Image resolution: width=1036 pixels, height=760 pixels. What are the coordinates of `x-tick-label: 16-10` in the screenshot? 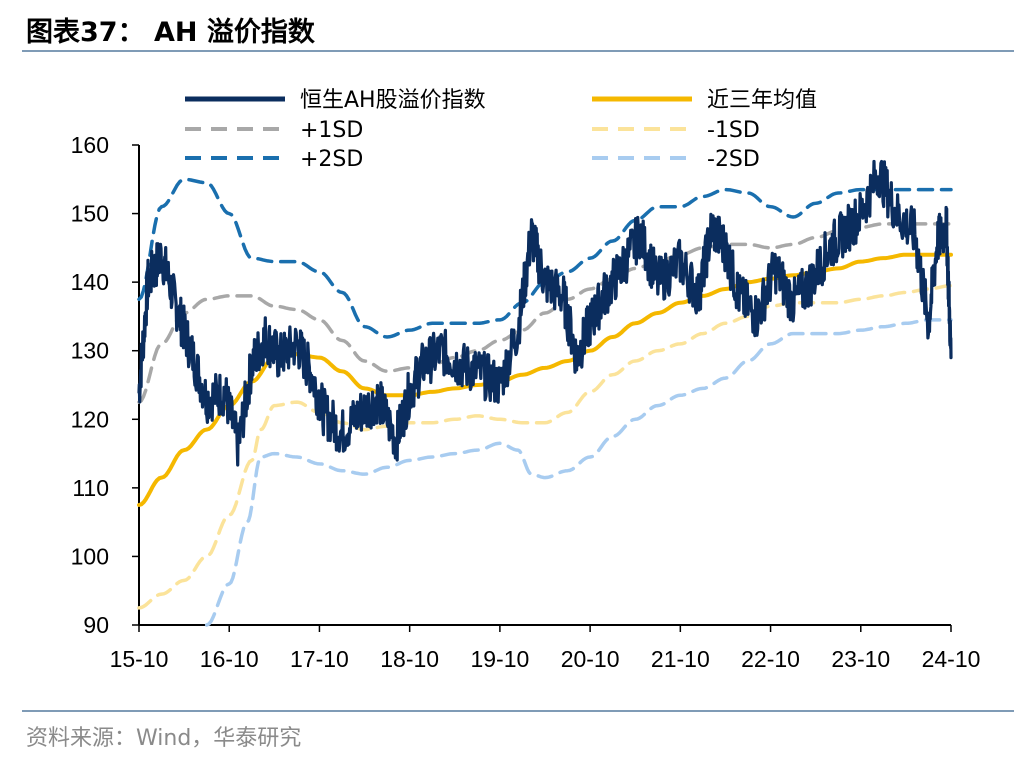 It's located at (229, 659).